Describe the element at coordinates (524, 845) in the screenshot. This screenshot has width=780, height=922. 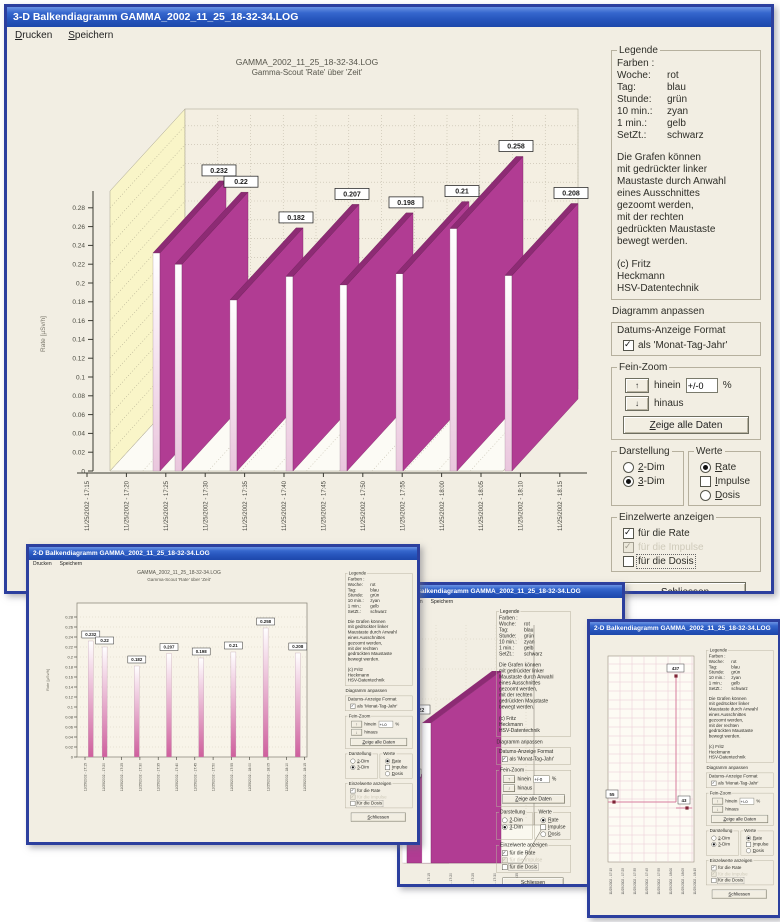
I see `single-values-caption: Einzelwerte anzeigen` at that location.